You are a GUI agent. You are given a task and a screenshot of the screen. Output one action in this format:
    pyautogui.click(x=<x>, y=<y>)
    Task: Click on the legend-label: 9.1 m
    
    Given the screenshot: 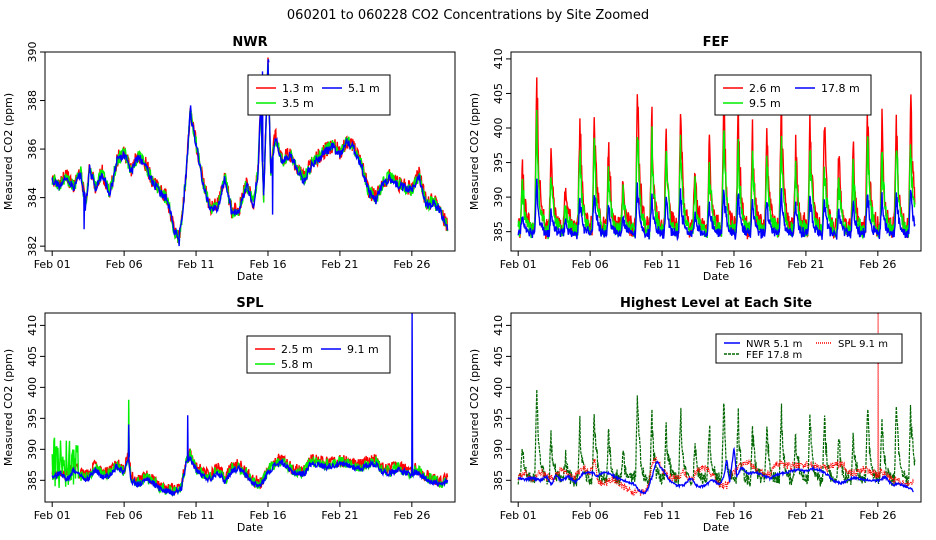 What is the action you would take?
    pyautogui.click(x=363, y=349)
    